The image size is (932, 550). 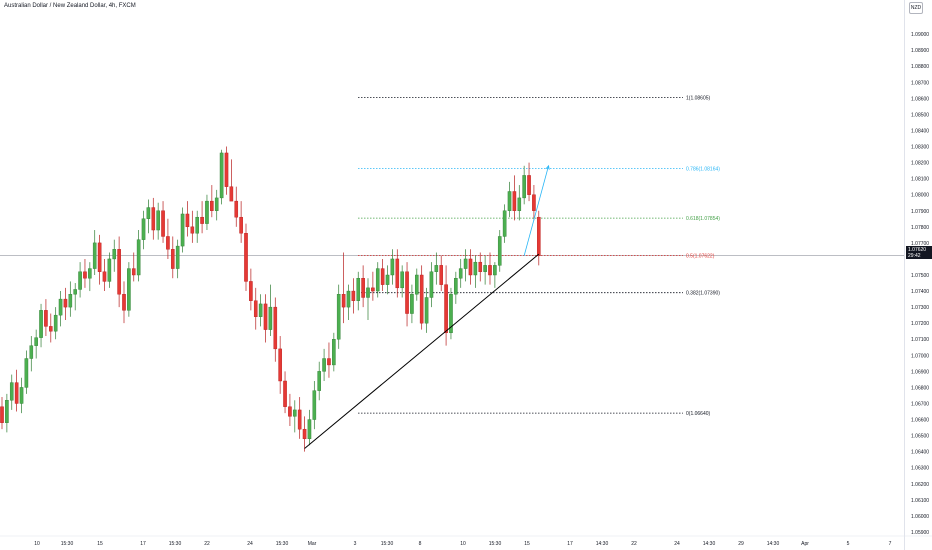 I want to click on time-tick-label: 22, so click(x=207, y=544).